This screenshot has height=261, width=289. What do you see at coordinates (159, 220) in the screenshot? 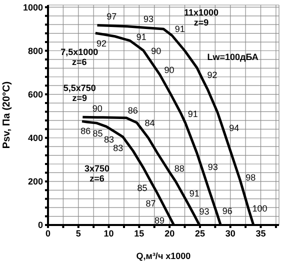
I see `annotation: 89` at bounding box center [159, 220].